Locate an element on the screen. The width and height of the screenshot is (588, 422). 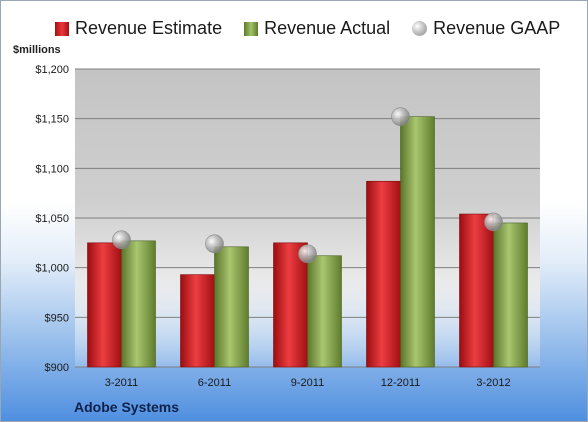
legend-swatch-actual is located at coordinates (251, 28).